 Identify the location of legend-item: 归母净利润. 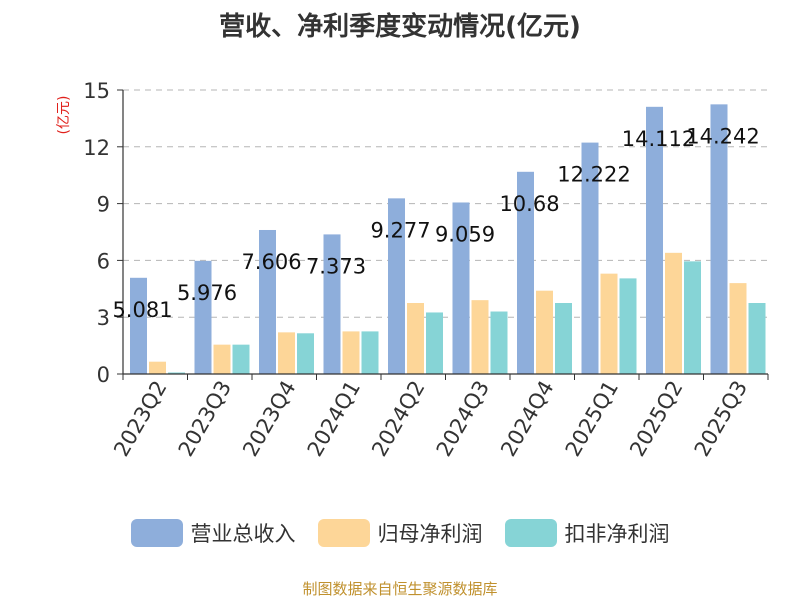
(400, 533).